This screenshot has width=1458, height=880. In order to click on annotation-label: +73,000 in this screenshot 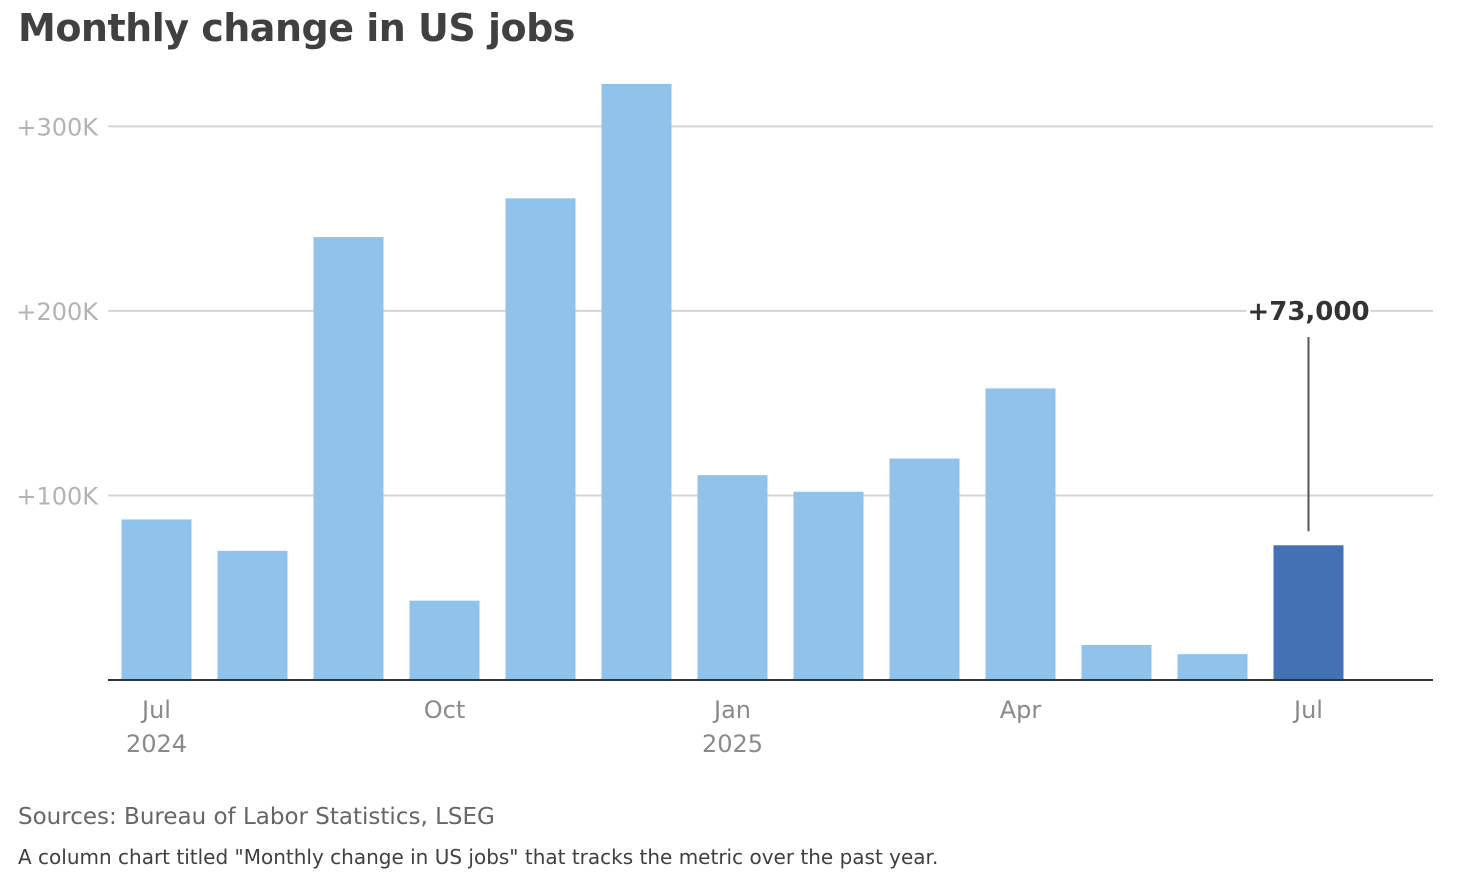, I will do `click(1308, 312)`.